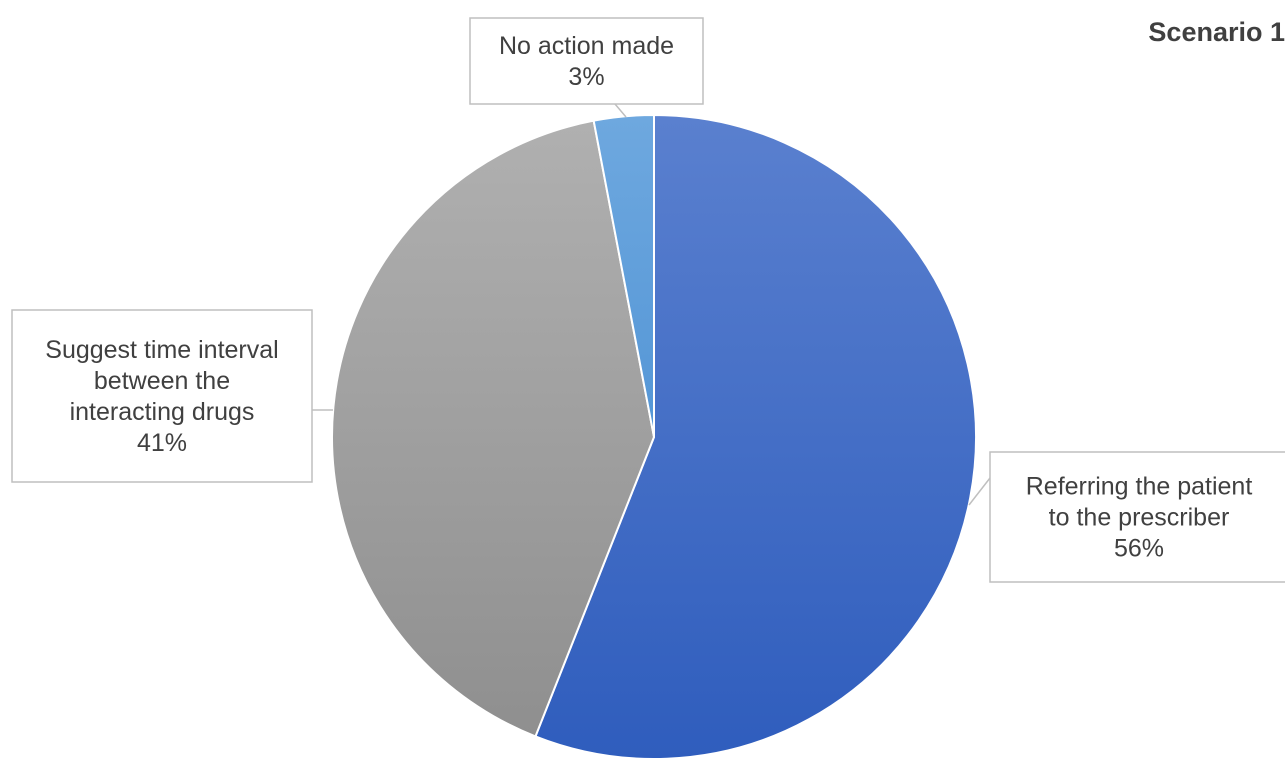 This screenshot has width=1285, height=762. I want to click on data-label-value: 41%, so click(162, 443).